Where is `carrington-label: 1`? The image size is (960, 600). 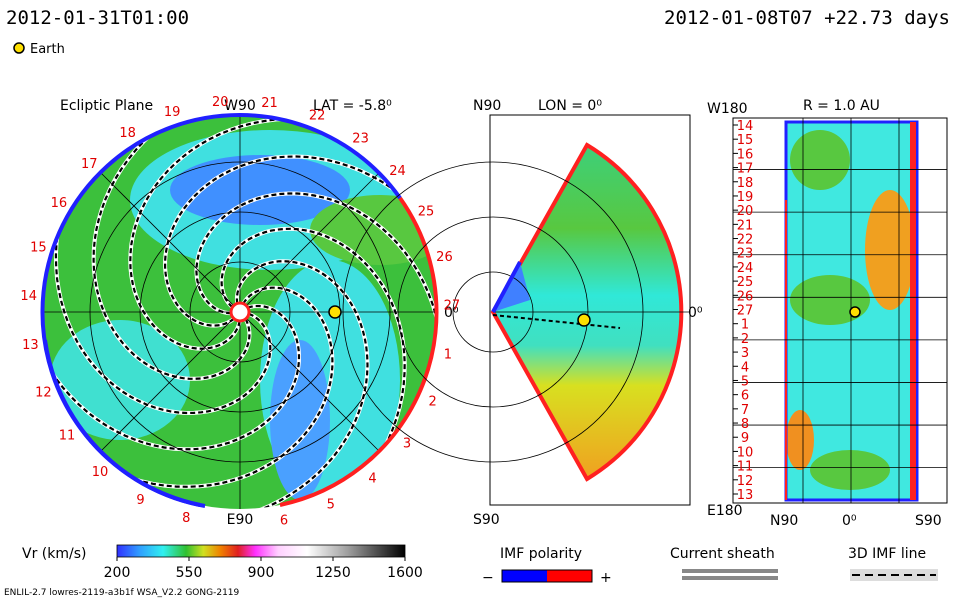
carrington-label: 1 is located at coordinates (448, 355).